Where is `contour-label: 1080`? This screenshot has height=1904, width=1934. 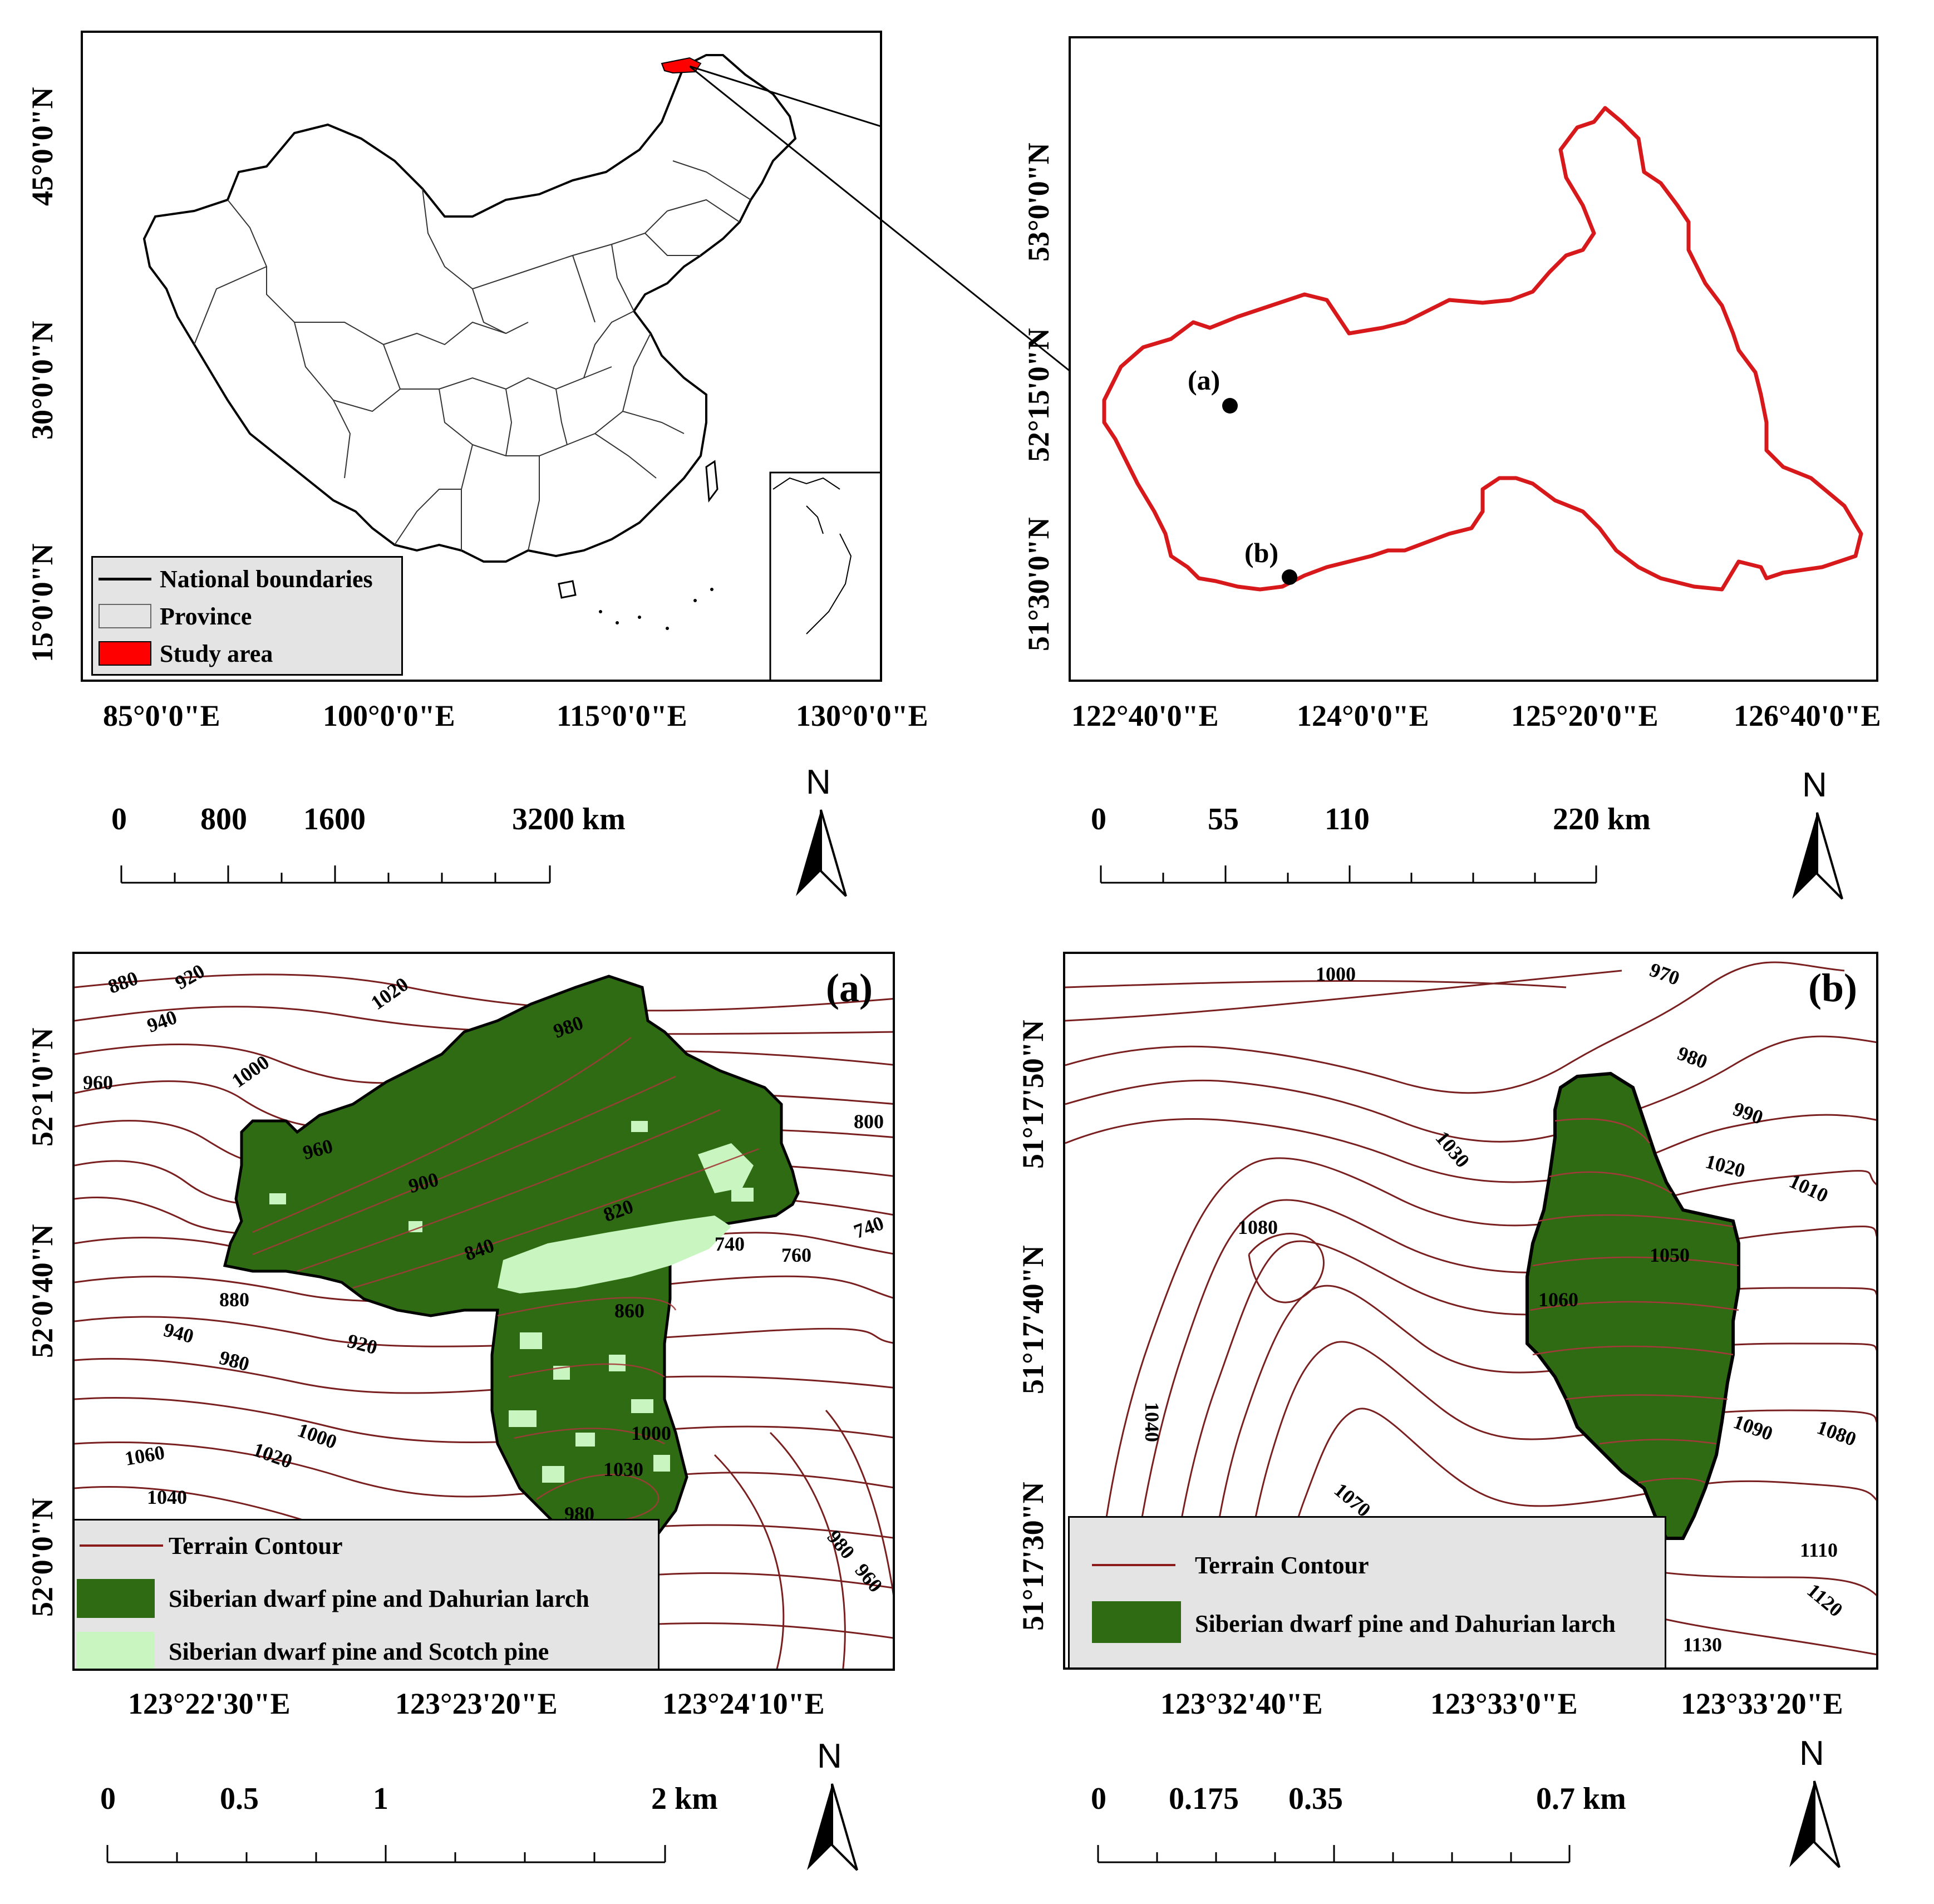
contour-label: 1080 is located at coordinates (1258, 1227).